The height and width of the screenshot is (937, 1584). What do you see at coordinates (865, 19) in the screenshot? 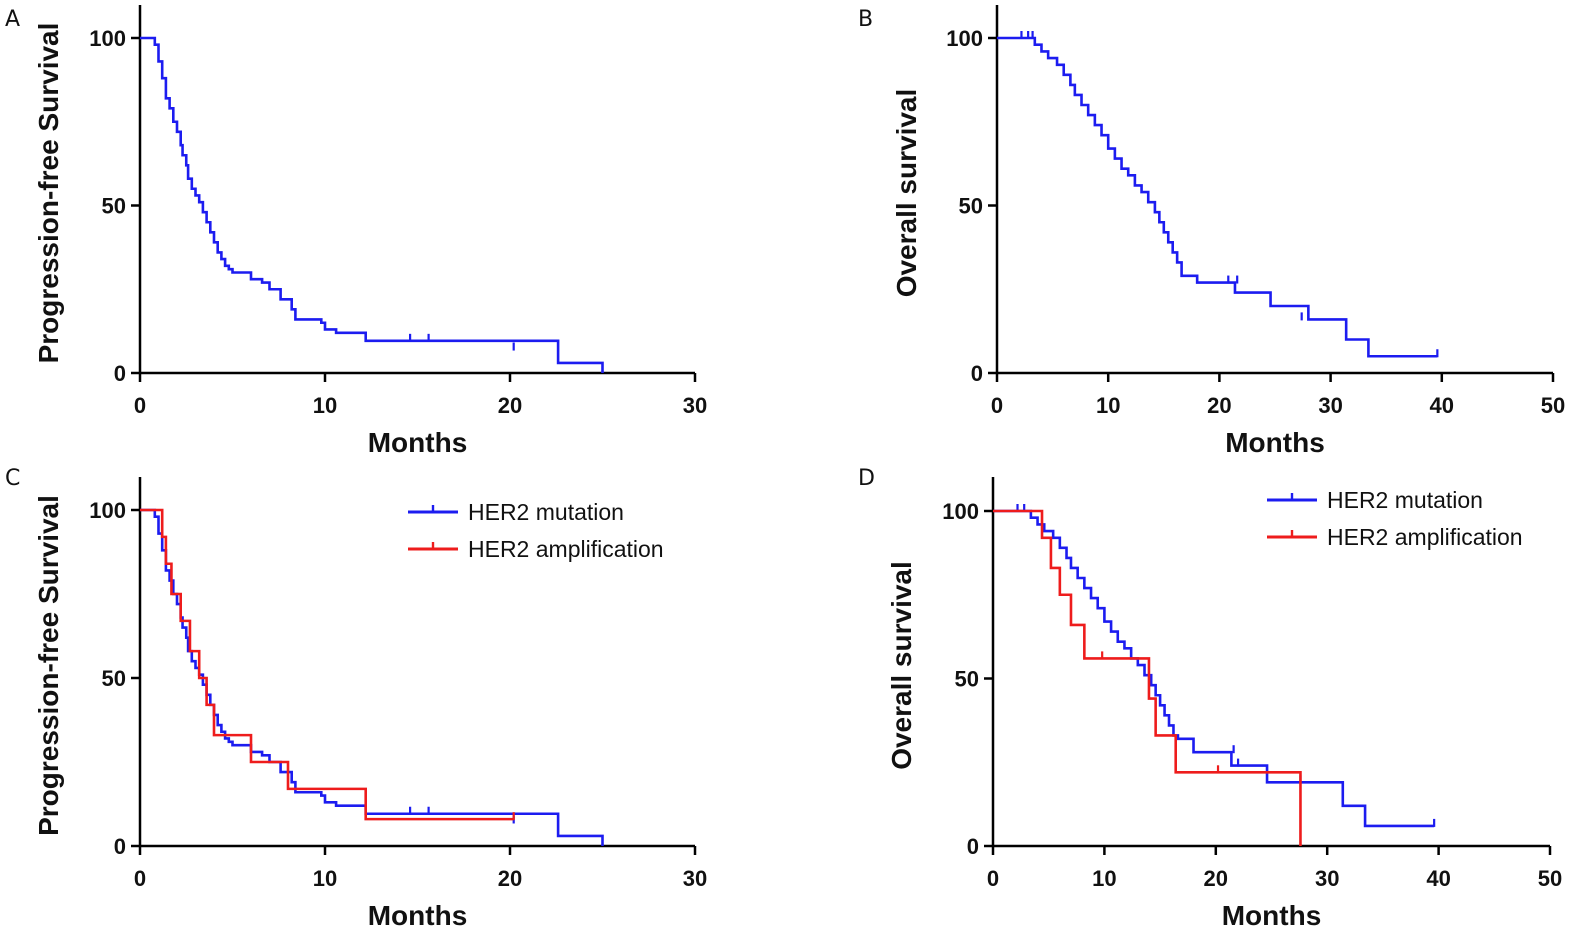
I see `panel-letter: B` at bounding box center [865, 19].